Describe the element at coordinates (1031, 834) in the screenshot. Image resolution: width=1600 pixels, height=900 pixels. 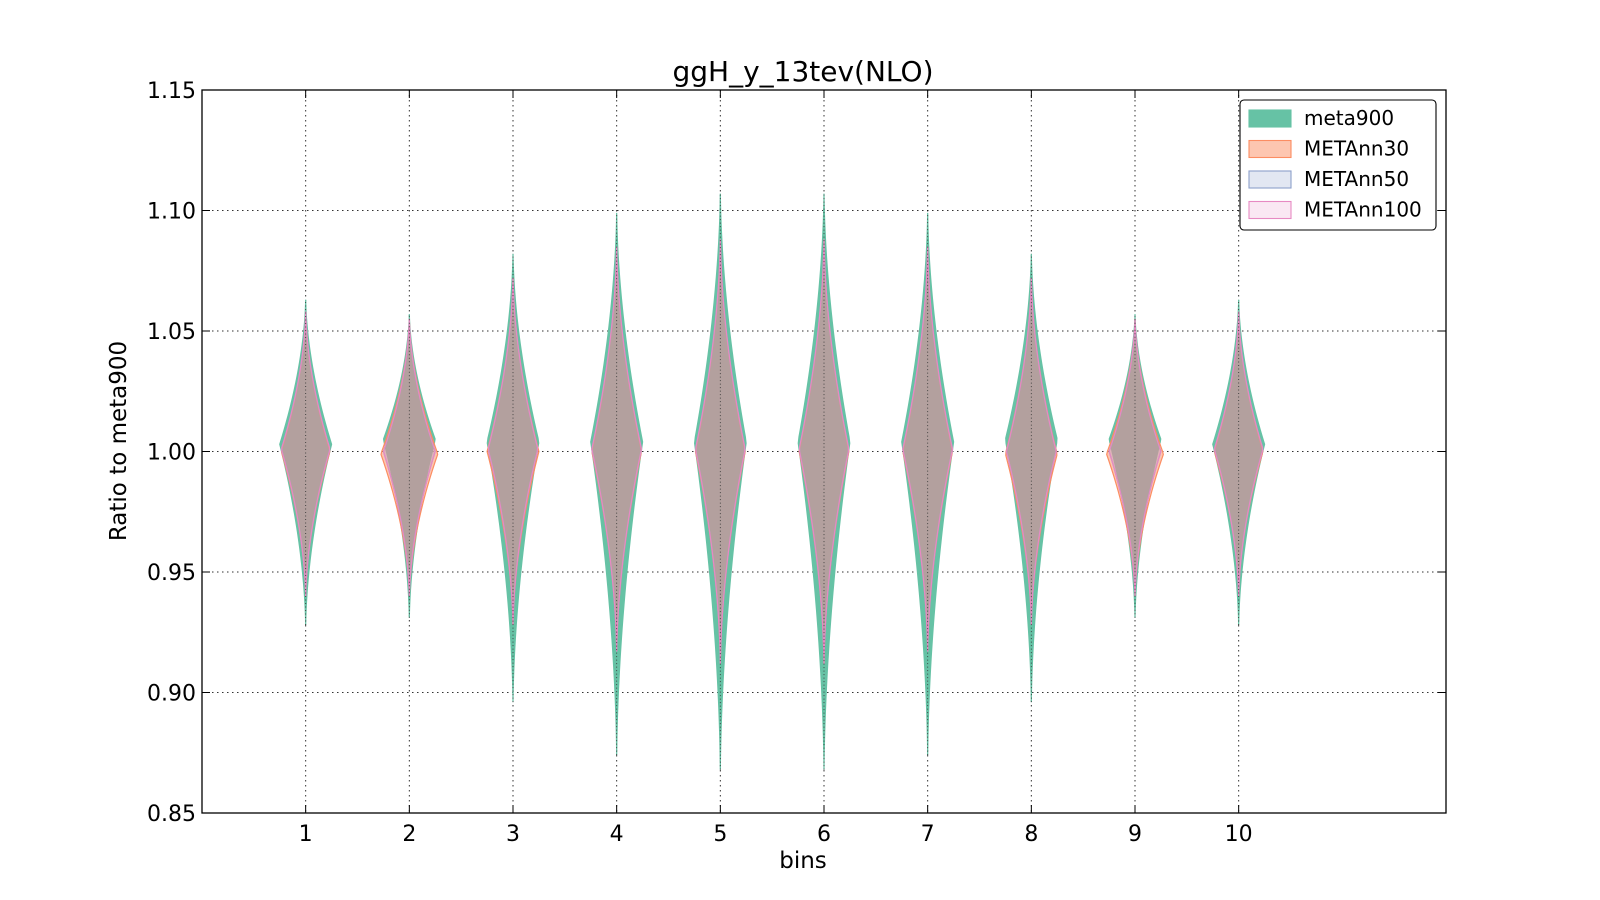
I see `x-tick-label: 8` at that location.